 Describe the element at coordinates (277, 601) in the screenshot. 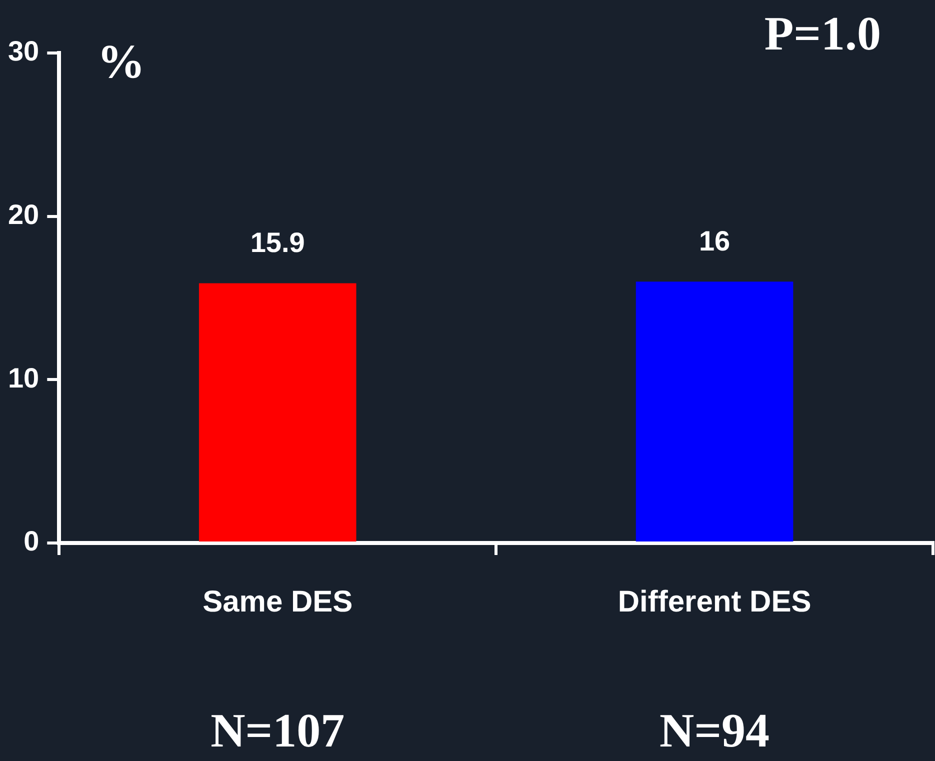

I see `x-tick-label: Same DES` at that location.